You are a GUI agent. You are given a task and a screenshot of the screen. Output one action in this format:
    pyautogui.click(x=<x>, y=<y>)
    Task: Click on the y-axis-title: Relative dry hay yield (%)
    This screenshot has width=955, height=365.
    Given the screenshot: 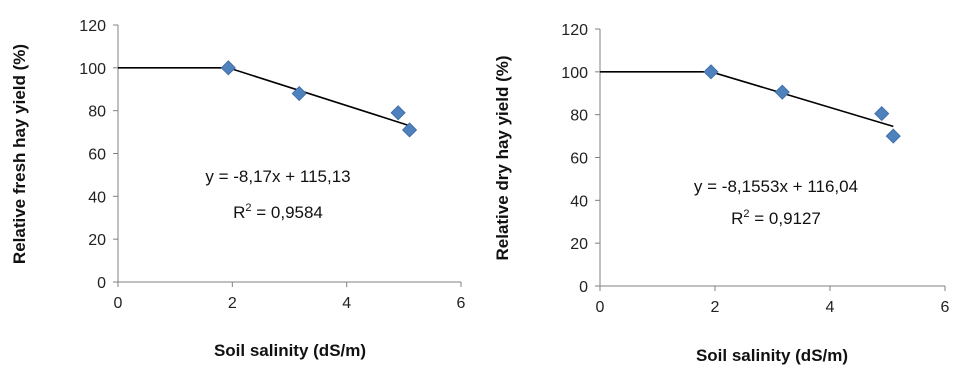 What is the action you would take?
    pyautogui.click(x=502, y=157)
    